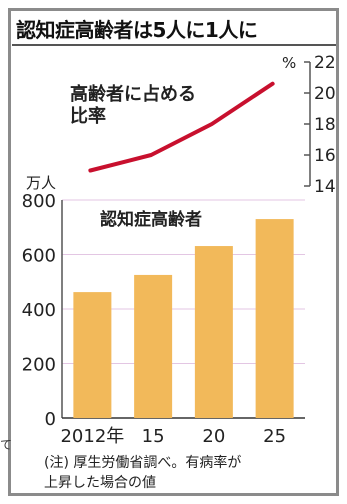  I want to click on y-right-tick-14: 14, so click(325, 187).